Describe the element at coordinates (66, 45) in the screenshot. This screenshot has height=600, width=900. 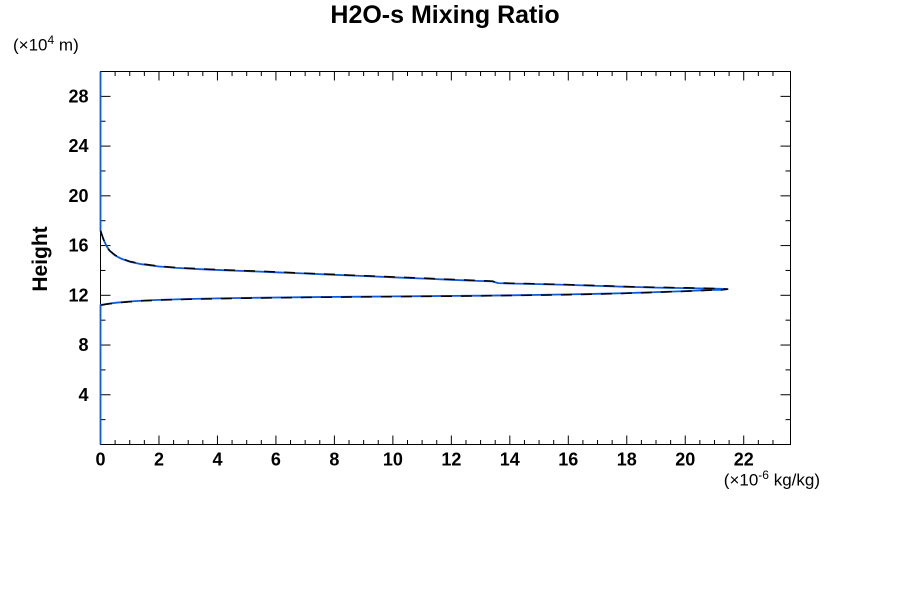
I see `y-unit-suffix: m)` at that location.